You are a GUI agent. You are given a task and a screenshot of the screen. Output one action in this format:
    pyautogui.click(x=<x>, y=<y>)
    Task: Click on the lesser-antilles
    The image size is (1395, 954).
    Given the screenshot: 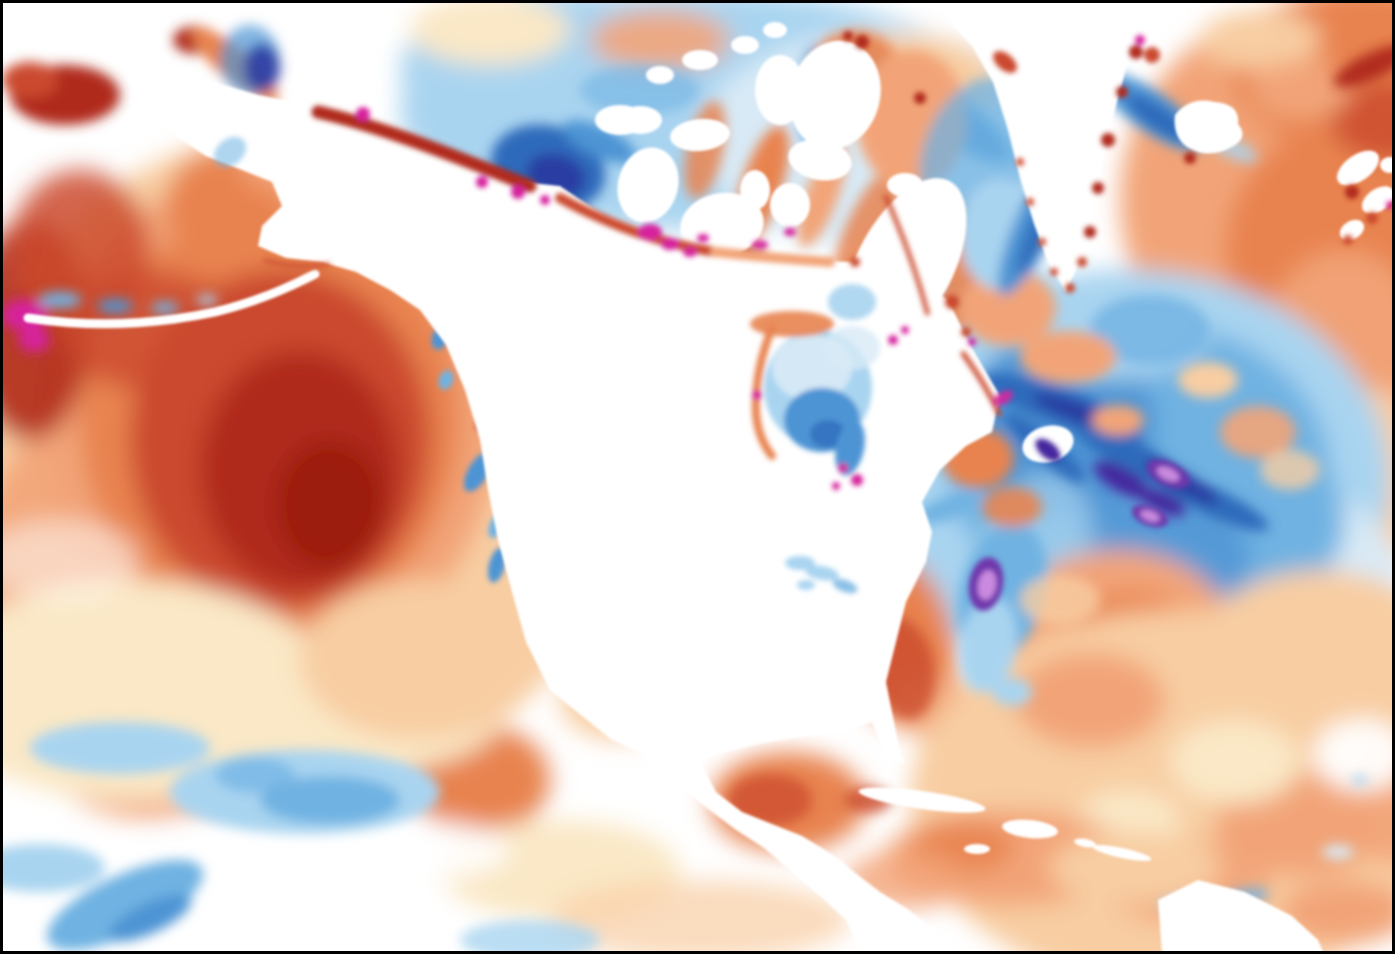 What is the action you would take?
    pyautogui.click(x=1122, y=853)
    